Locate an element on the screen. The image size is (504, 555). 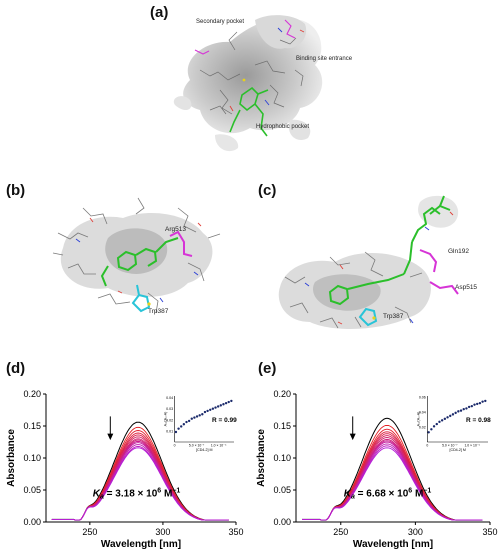
panel-letter-e: (e) is located at coordinates (267, 368).